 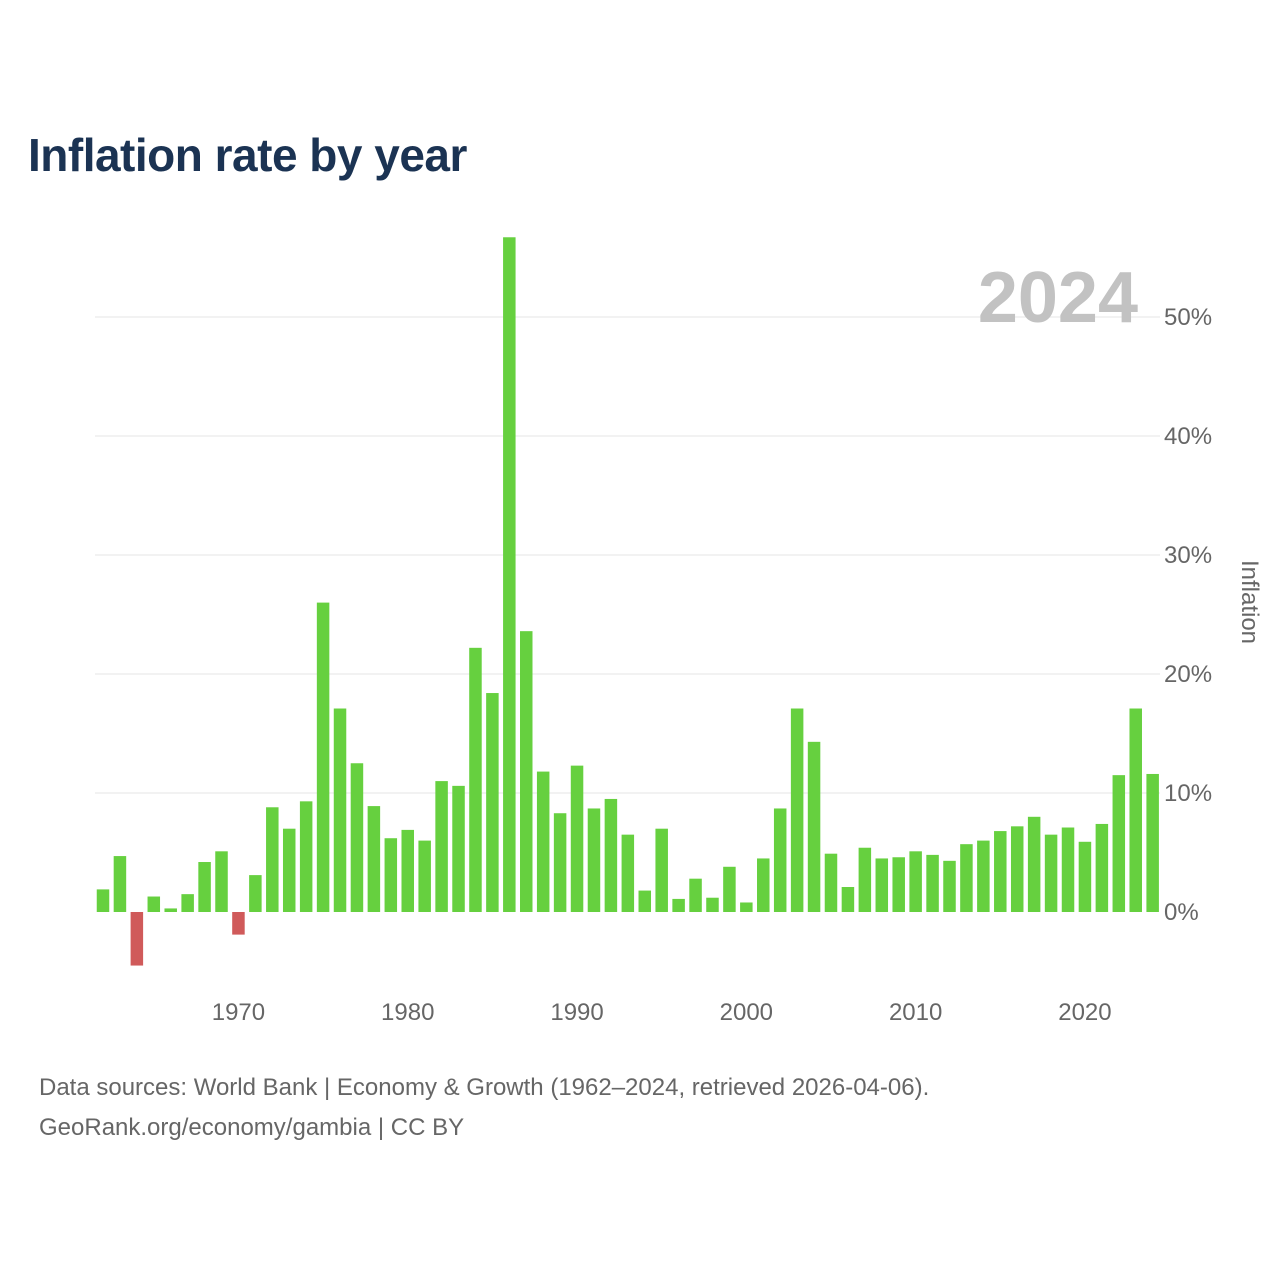 What do you see at coordinates (848, 899) in the screenshot?
I see `bar-2006` at bounding box center [848, 899].